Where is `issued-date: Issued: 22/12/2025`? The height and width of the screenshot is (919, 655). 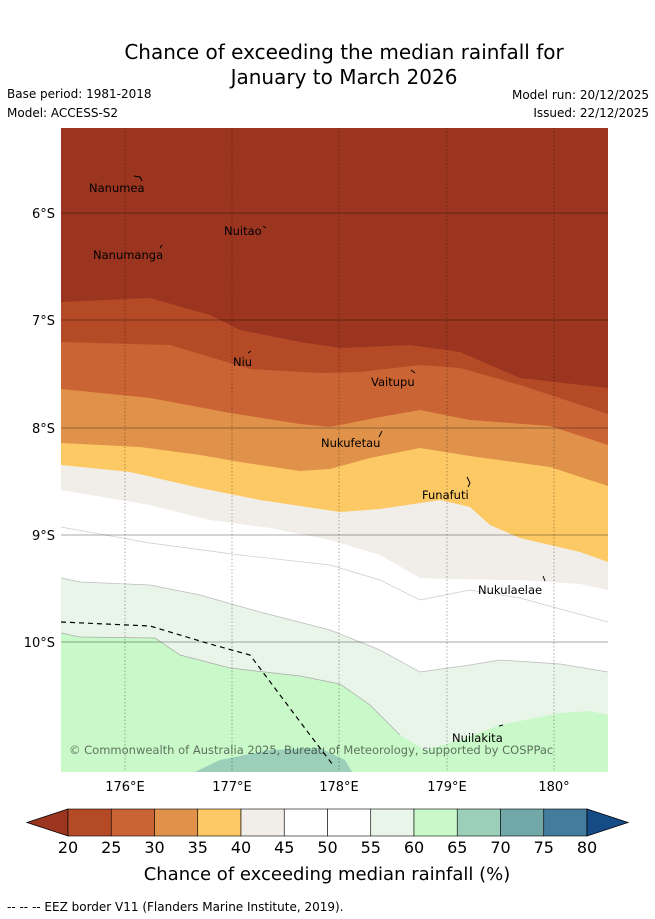 issued-date: Issued: 22/12/2025 is located at coordinates (591, 113).